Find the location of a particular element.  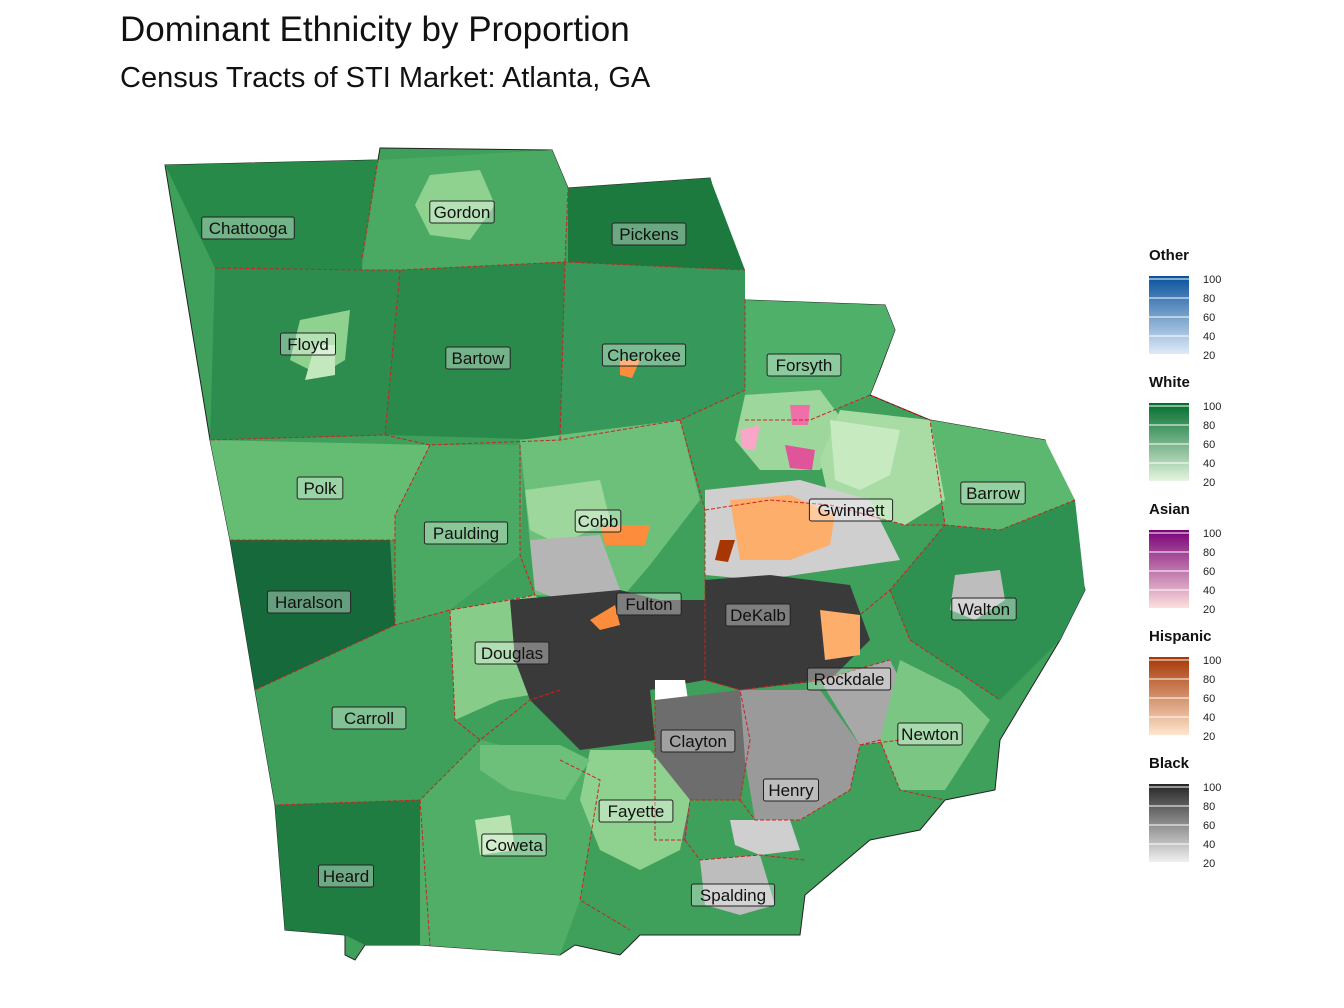

county-label-douglas: Douglas is located at coordinates (512, 653).